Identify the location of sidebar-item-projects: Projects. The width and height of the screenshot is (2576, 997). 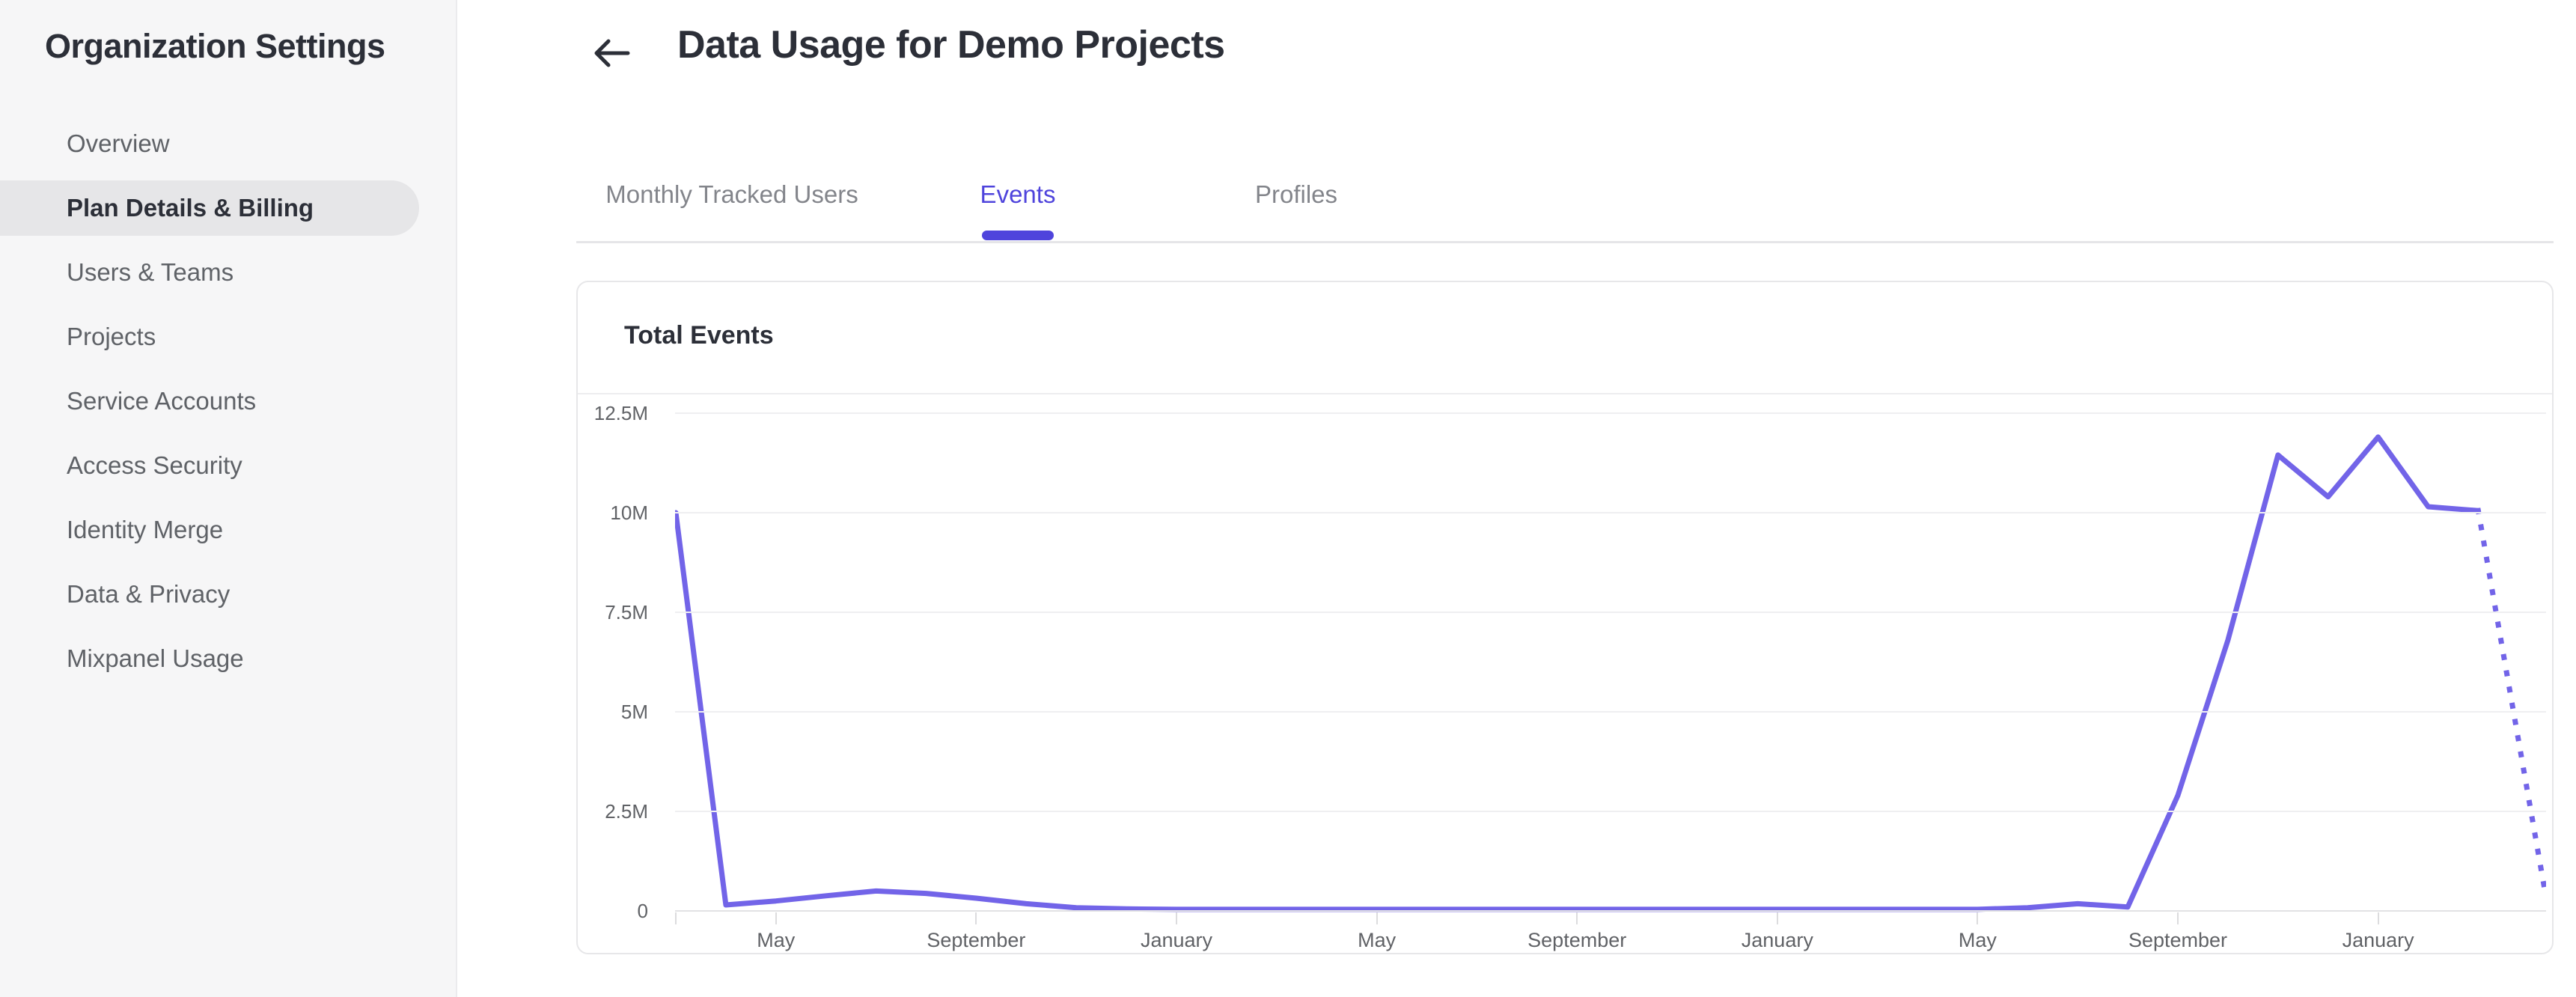
(112, 336).